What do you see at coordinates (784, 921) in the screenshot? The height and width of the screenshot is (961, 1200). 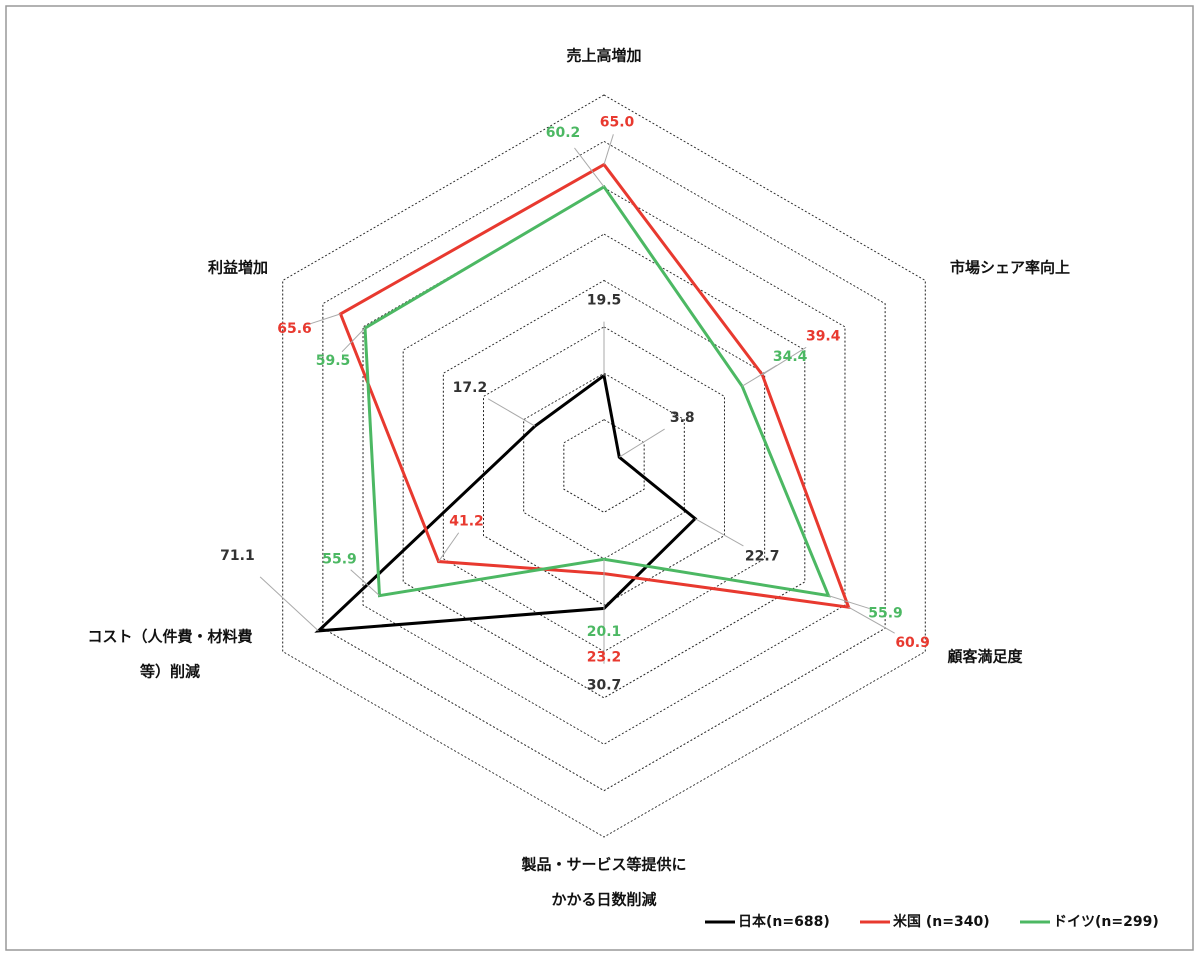 I see `legend-label: 日本(n=688)` at bounding box center [784, 921].